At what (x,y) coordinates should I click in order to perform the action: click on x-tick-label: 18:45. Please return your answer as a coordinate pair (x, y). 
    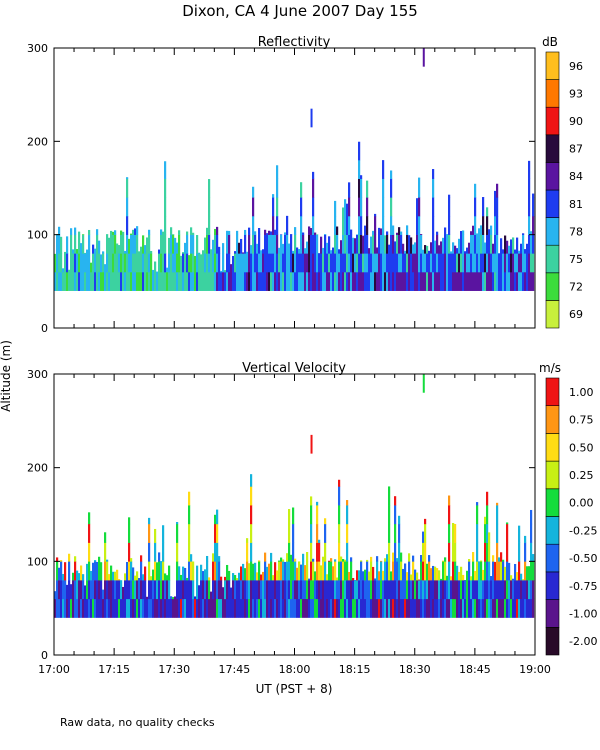
    Looking at the image, I should click on (475, 669).